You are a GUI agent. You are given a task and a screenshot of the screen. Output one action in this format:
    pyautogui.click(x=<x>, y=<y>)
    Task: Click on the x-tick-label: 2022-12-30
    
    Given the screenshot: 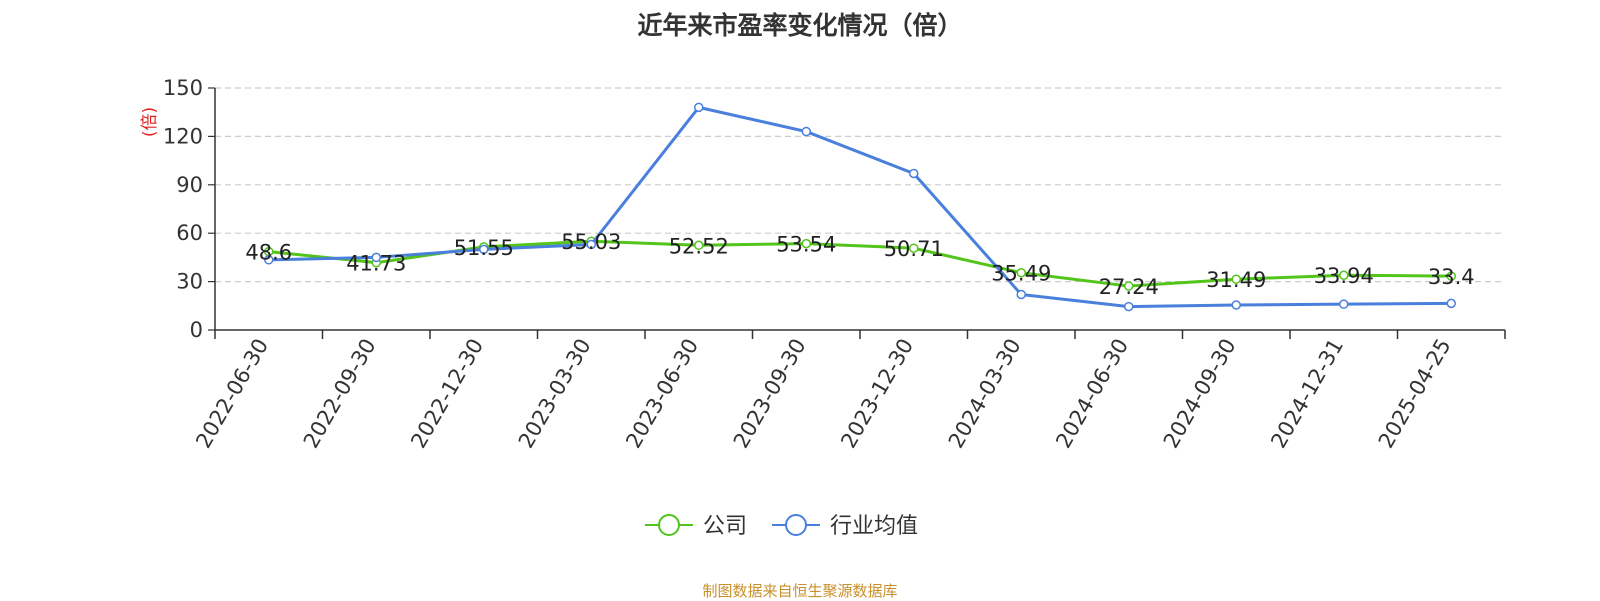 What is the action you would take?
    pyautogui.click(x=447, y=394)
    